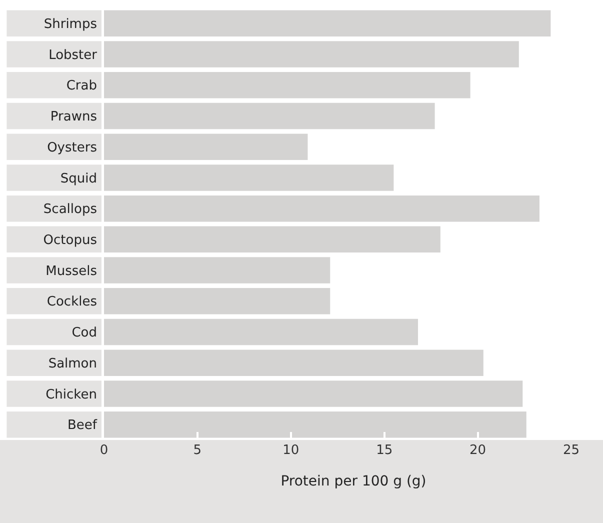  What do you see at coordinates (72, 364) in the screenshot?
I see `y-tick-label: Salmon` at bounding box center [72, 364].